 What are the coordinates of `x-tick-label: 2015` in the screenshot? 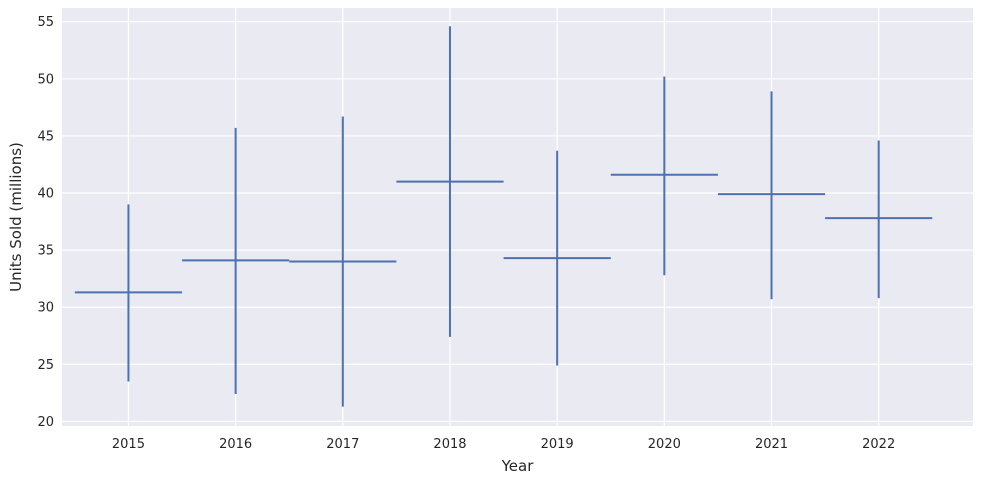 It's located at (128, 444).